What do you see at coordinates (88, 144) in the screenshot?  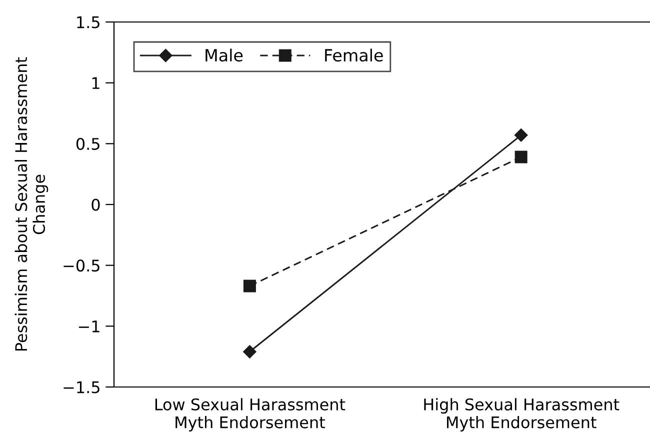 I see `y-tick-label: 0.5` at bounding box center [88, 144].